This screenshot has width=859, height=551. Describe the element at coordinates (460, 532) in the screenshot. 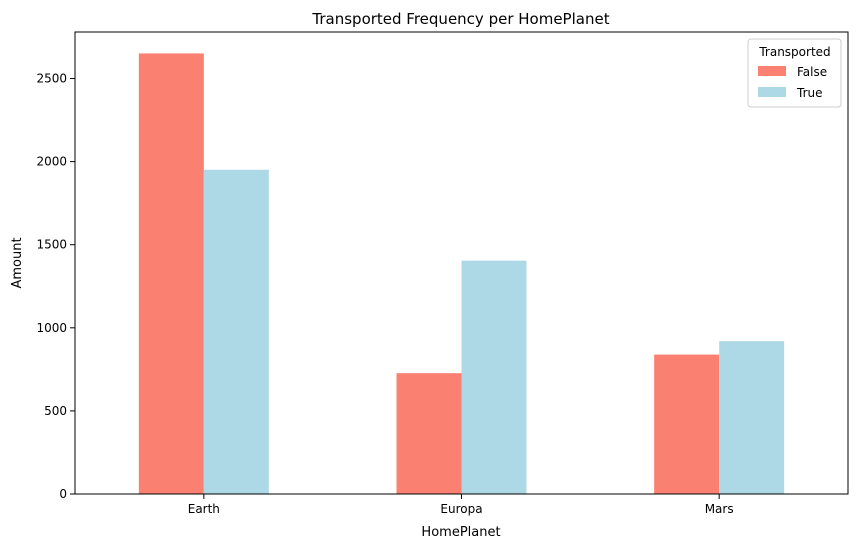

I see `x-axis-label: HomePlanet` at that location.